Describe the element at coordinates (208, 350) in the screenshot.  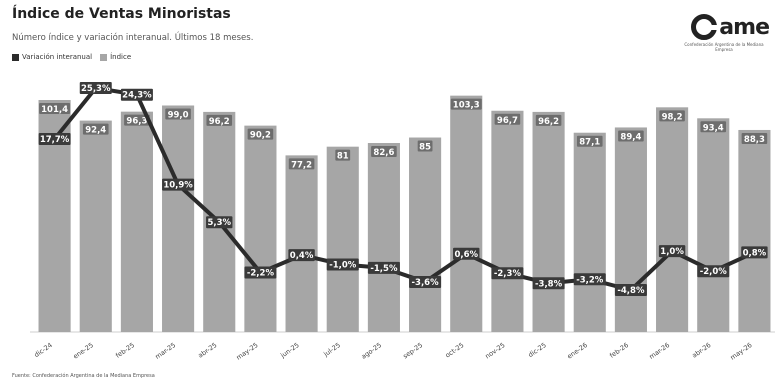
I see `x-tick-label: abr-25` at that location.